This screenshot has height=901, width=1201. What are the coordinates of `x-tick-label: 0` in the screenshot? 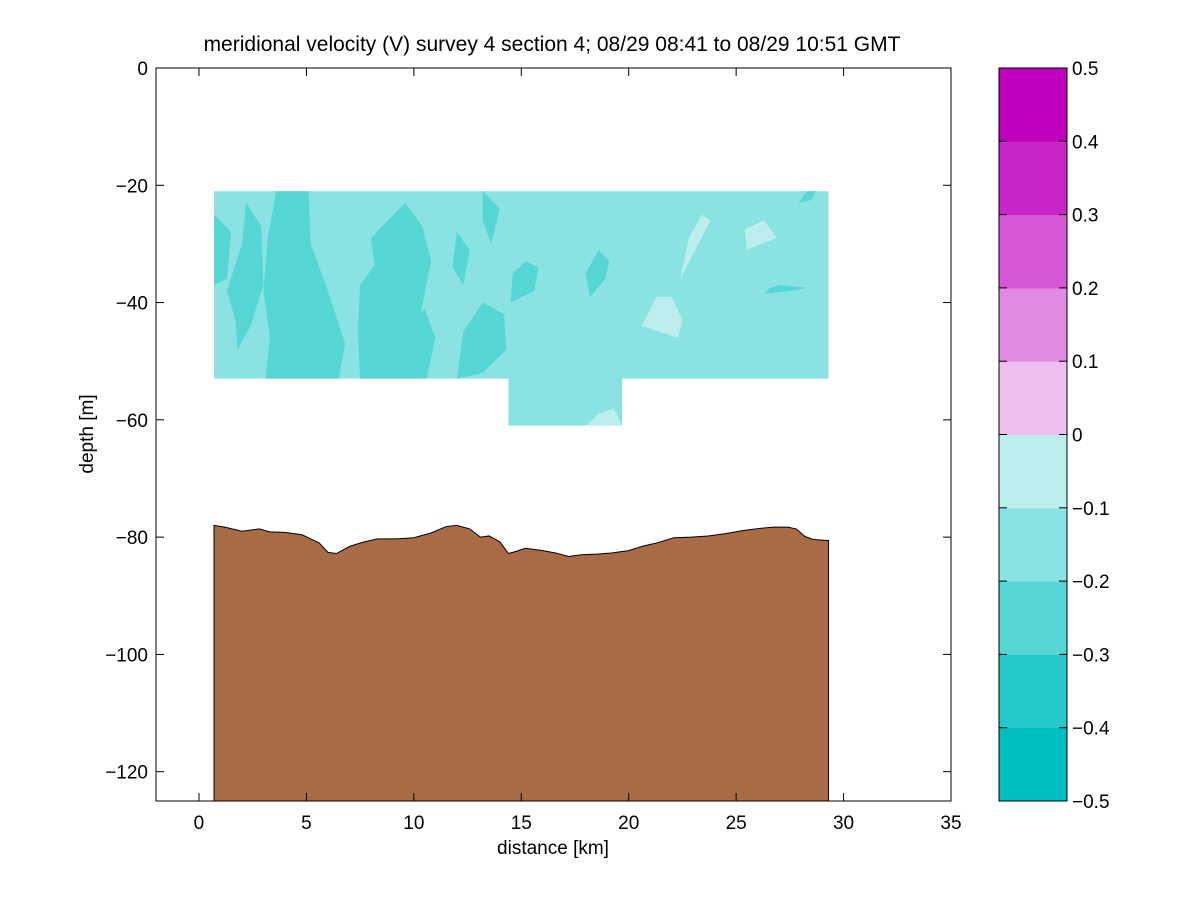 It's located at (199, 823).